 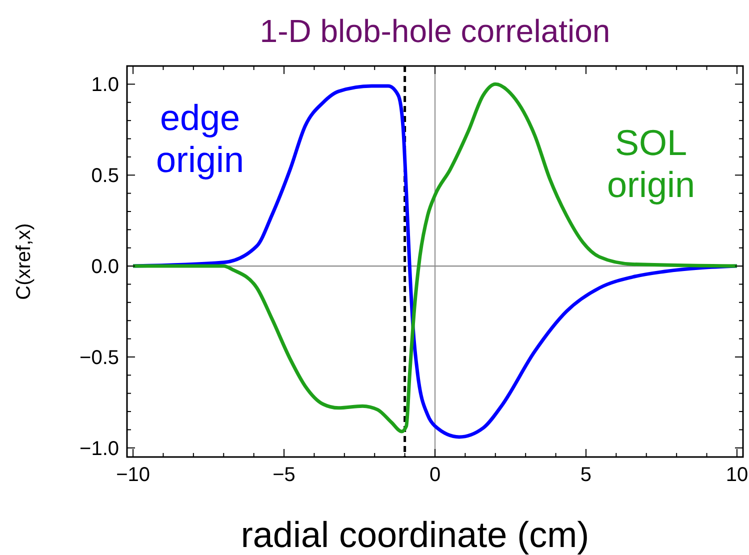 What do you see at coordinates (435, 31) in the screenshot?
I see `chart-title: 1-D blob-hole correlation` at bounding box center [435, 31].